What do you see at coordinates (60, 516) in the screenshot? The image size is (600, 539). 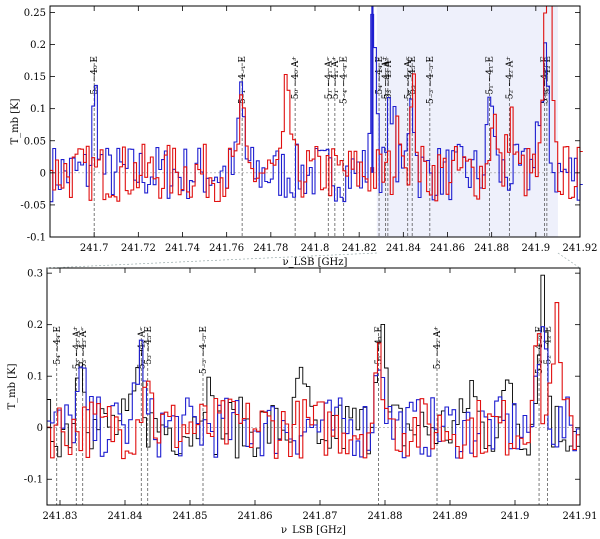 I see `x-tick-label: 241.83` at bounding box center [60, 516].